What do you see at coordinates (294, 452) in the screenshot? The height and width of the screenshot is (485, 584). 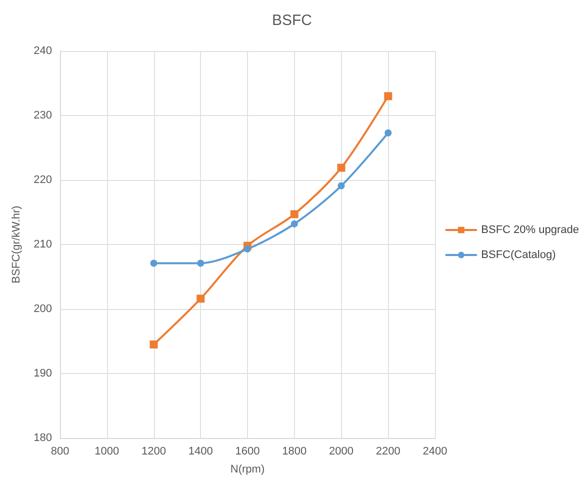 I see `x-tick-label: 1800` at bounding box center [294, 452].